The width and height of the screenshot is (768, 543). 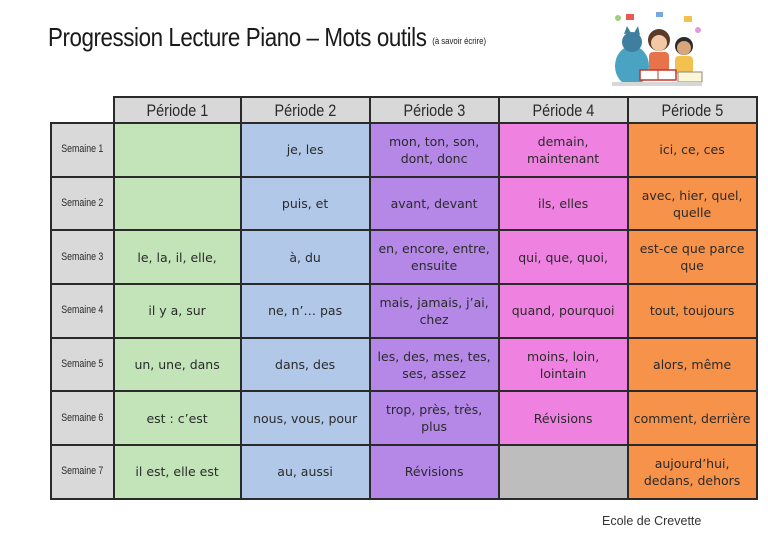 I want to click on header-periode-1: Période 1, so click(x=177, y=110).